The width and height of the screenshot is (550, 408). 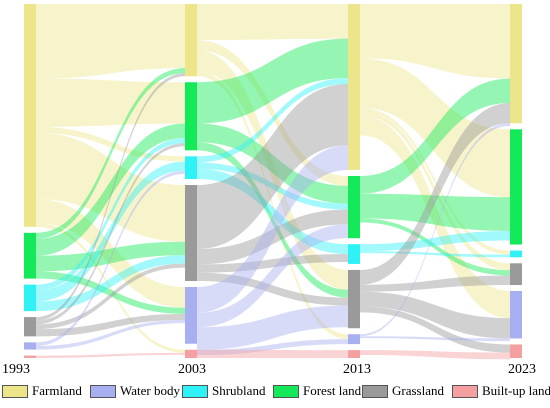 What do you see at coordinates (15, 391) in the screenshot?
I see `legend-swatch-farmland` at bounding box center [15, 391].